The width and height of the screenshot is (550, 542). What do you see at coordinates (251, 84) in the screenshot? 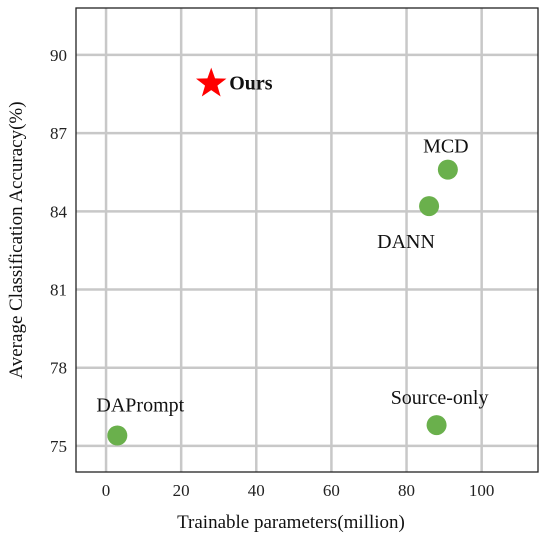
I see `label-ours: Ours` at bounding box center [251, 84].